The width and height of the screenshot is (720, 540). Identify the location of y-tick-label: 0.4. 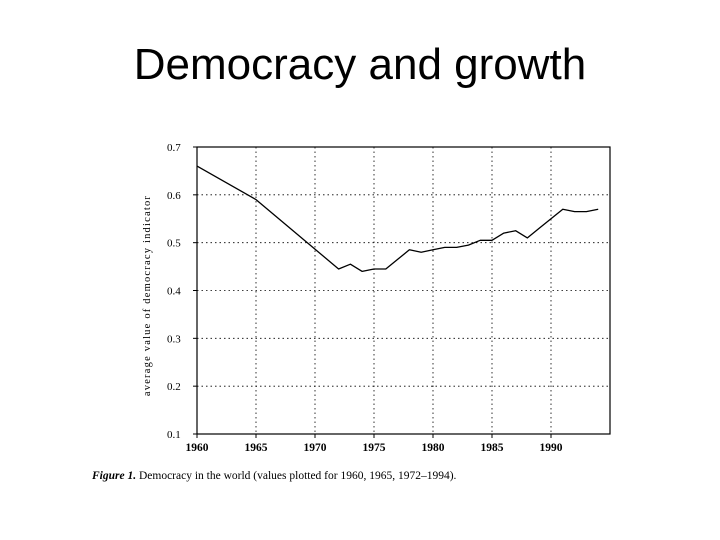
(174, 292).